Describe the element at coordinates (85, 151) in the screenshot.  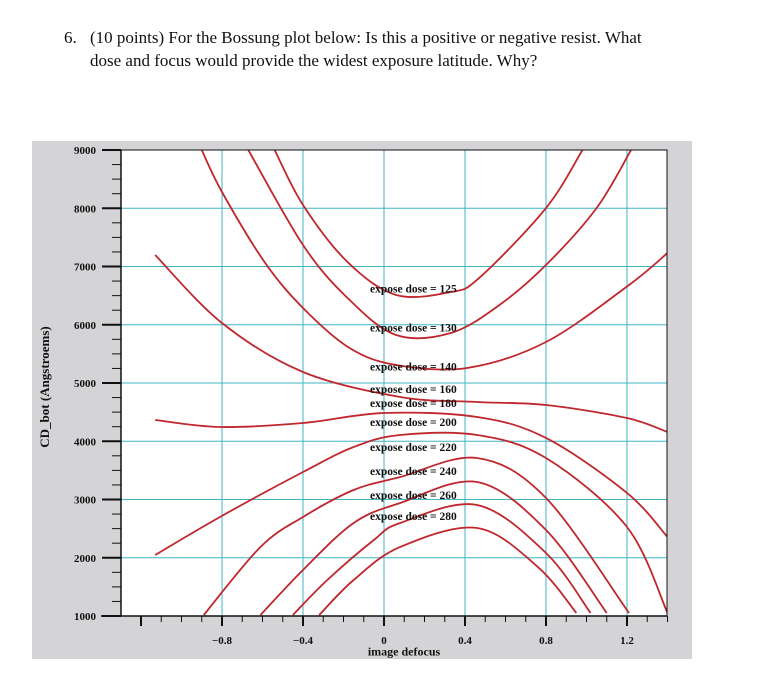
I see `y-tick-label: 9000` at that location.